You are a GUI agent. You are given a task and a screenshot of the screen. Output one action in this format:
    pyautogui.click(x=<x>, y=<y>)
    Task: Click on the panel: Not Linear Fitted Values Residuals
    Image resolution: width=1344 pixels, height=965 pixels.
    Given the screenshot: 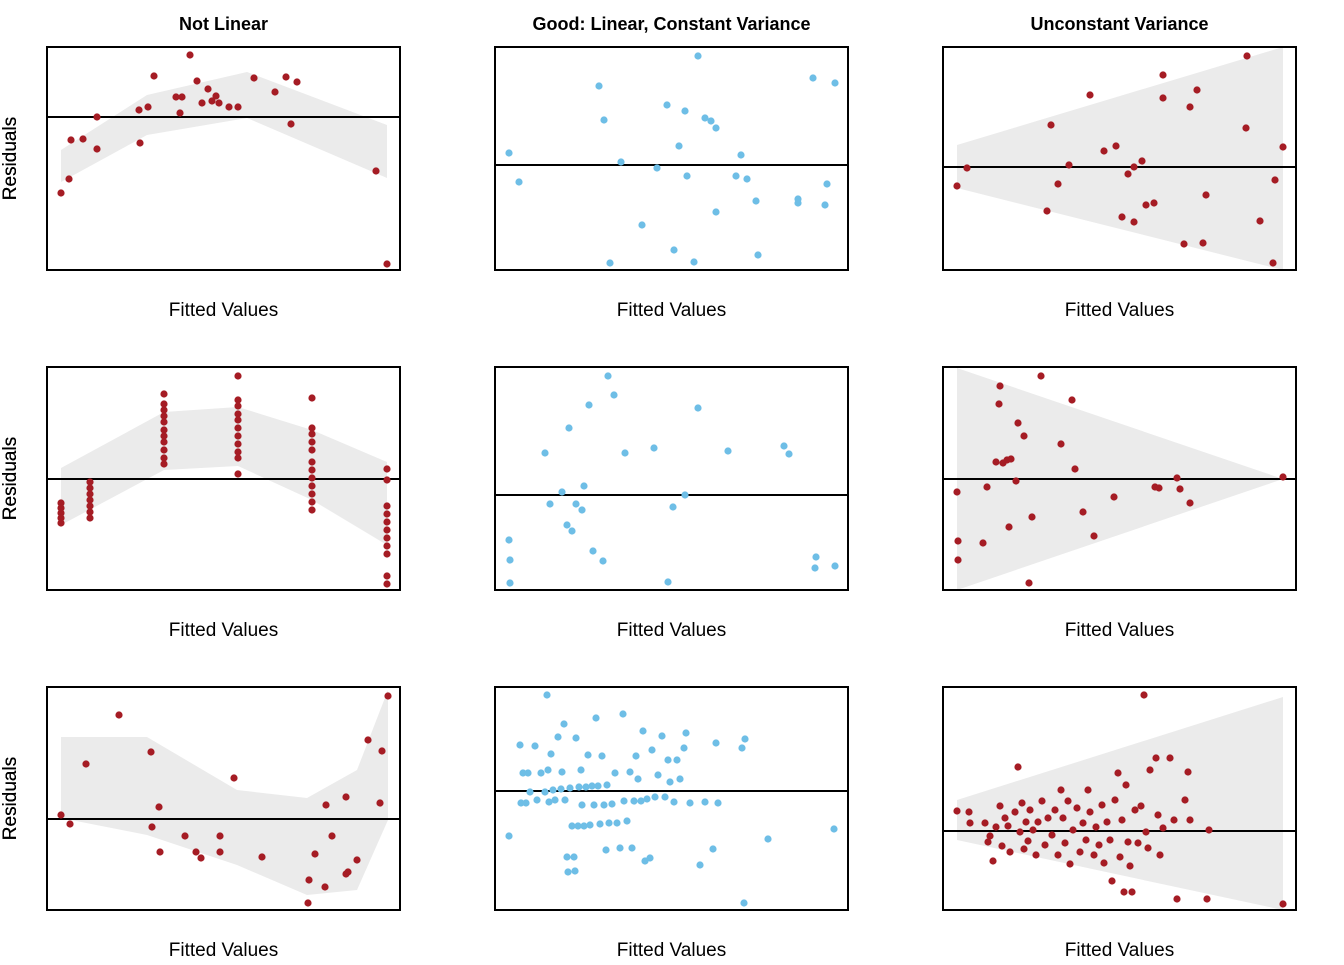 What is the action you would take?
    pyautogui.click(x=200, y=167)
    